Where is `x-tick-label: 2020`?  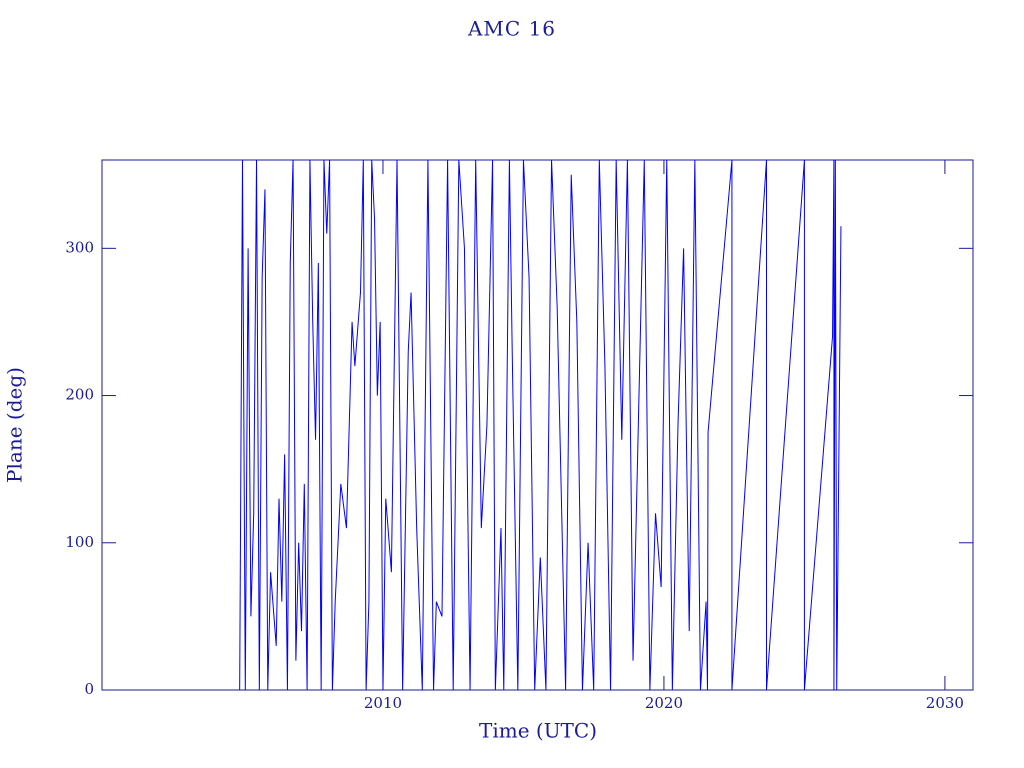
x-tick-label: 2020 is located at coordinates (664, 703).